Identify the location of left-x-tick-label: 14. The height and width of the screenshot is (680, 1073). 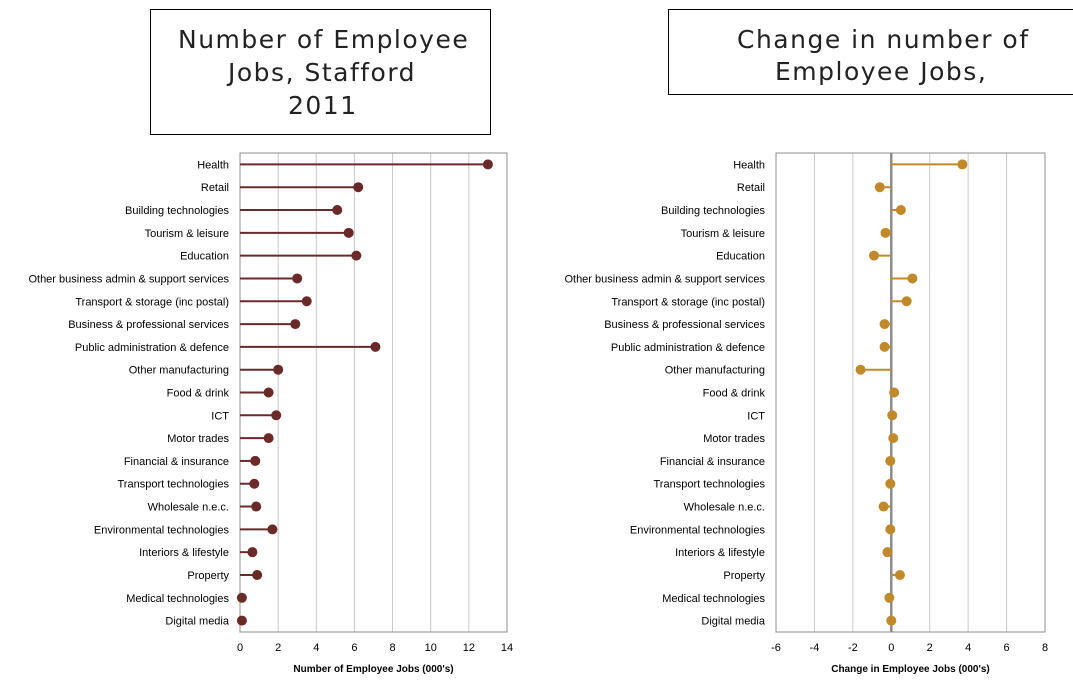
(507, 648).